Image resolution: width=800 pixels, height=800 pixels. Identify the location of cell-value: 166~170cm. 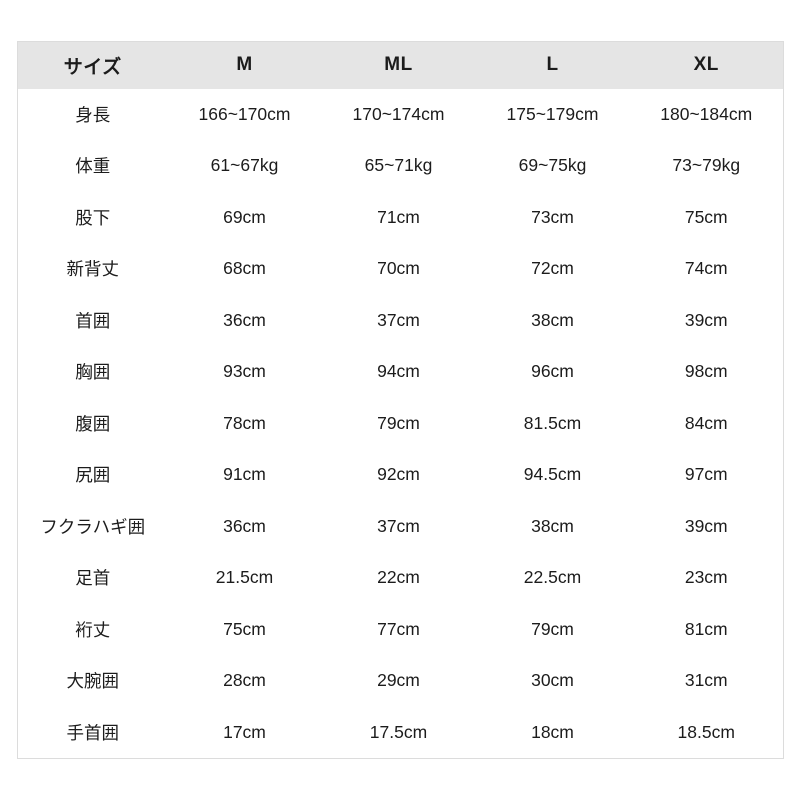
(244, 114).